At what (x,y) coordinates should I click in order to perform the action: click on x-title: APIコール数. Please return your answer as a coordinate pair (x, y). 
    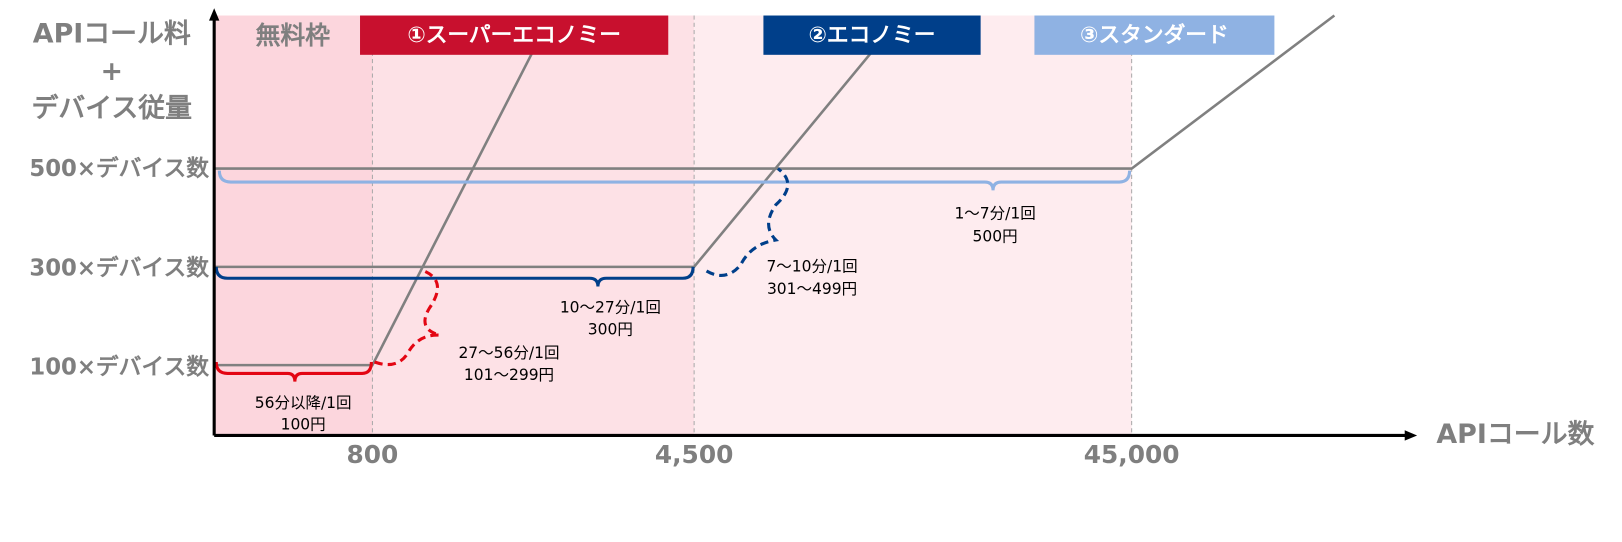
    Looking at the image, I should click on (1515, 434).